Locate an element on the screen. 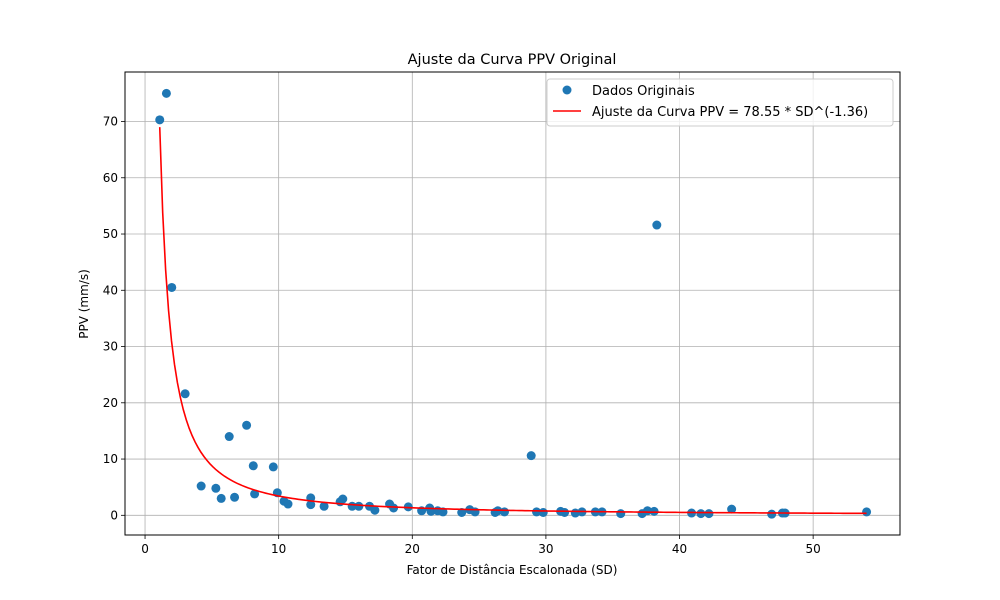 The width and height of the screenshot is (1000, 600). y-tick-label: 30 is located at coordinates (110, 347).